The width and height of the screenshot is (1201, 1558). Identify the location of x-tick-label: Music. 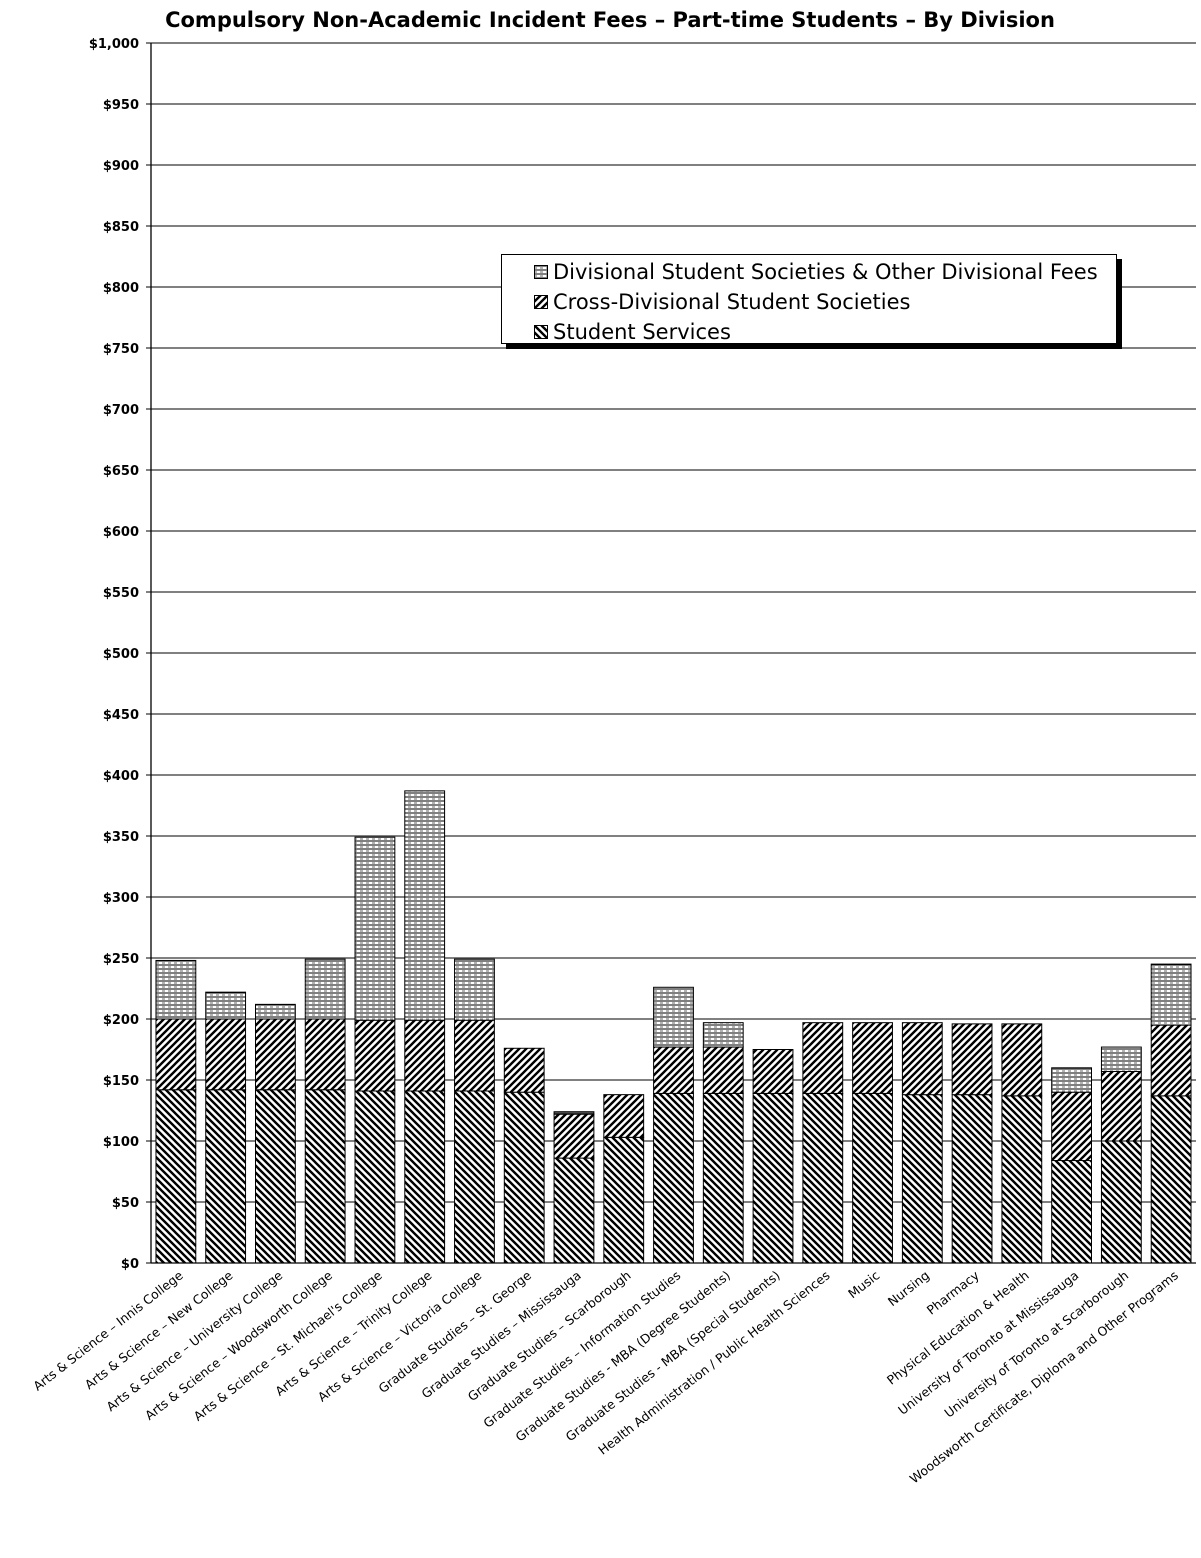
(863, 1284).